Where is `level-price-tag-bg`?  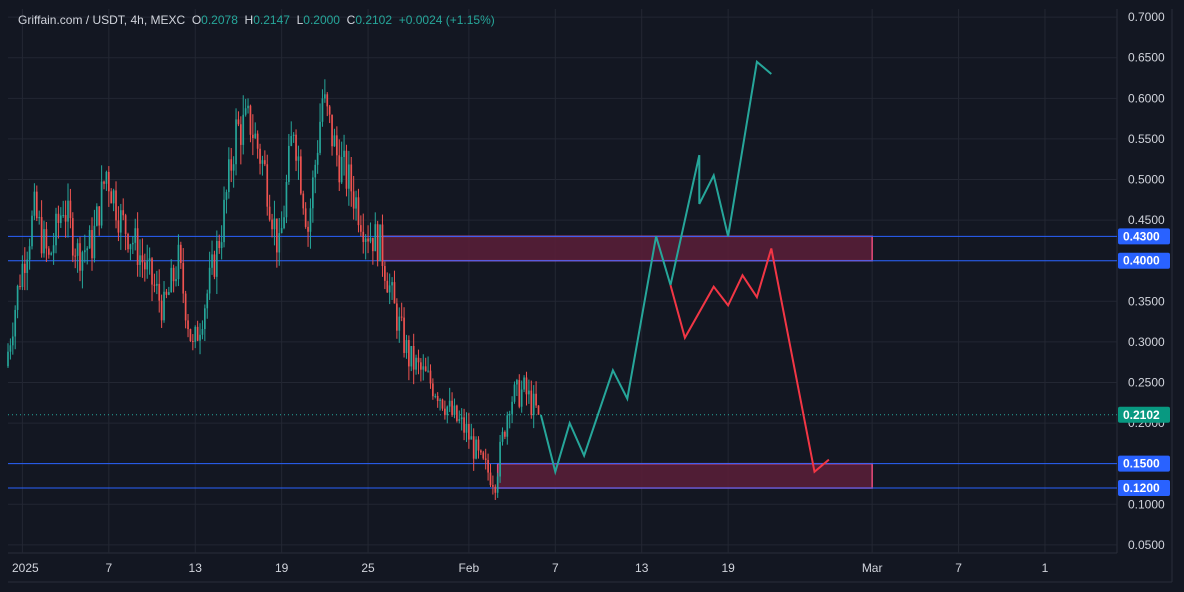 level-price-tag-bg is located at coordinates (1144, 236).